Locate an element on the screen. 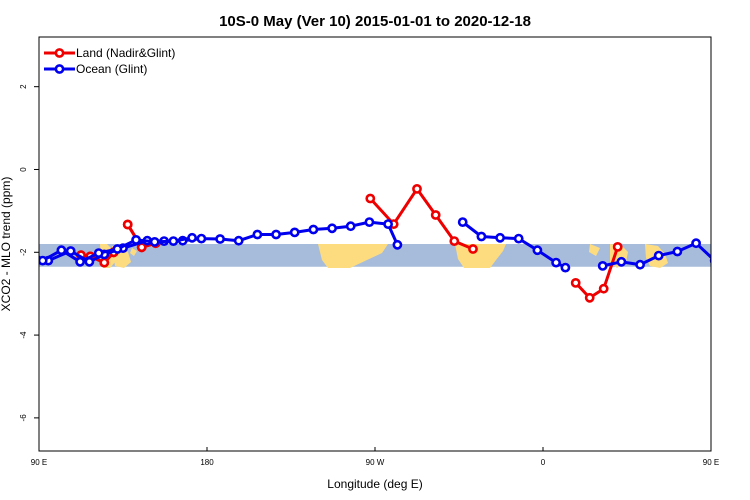  y-tick-label: -2 is located at coordinates (23, 252).